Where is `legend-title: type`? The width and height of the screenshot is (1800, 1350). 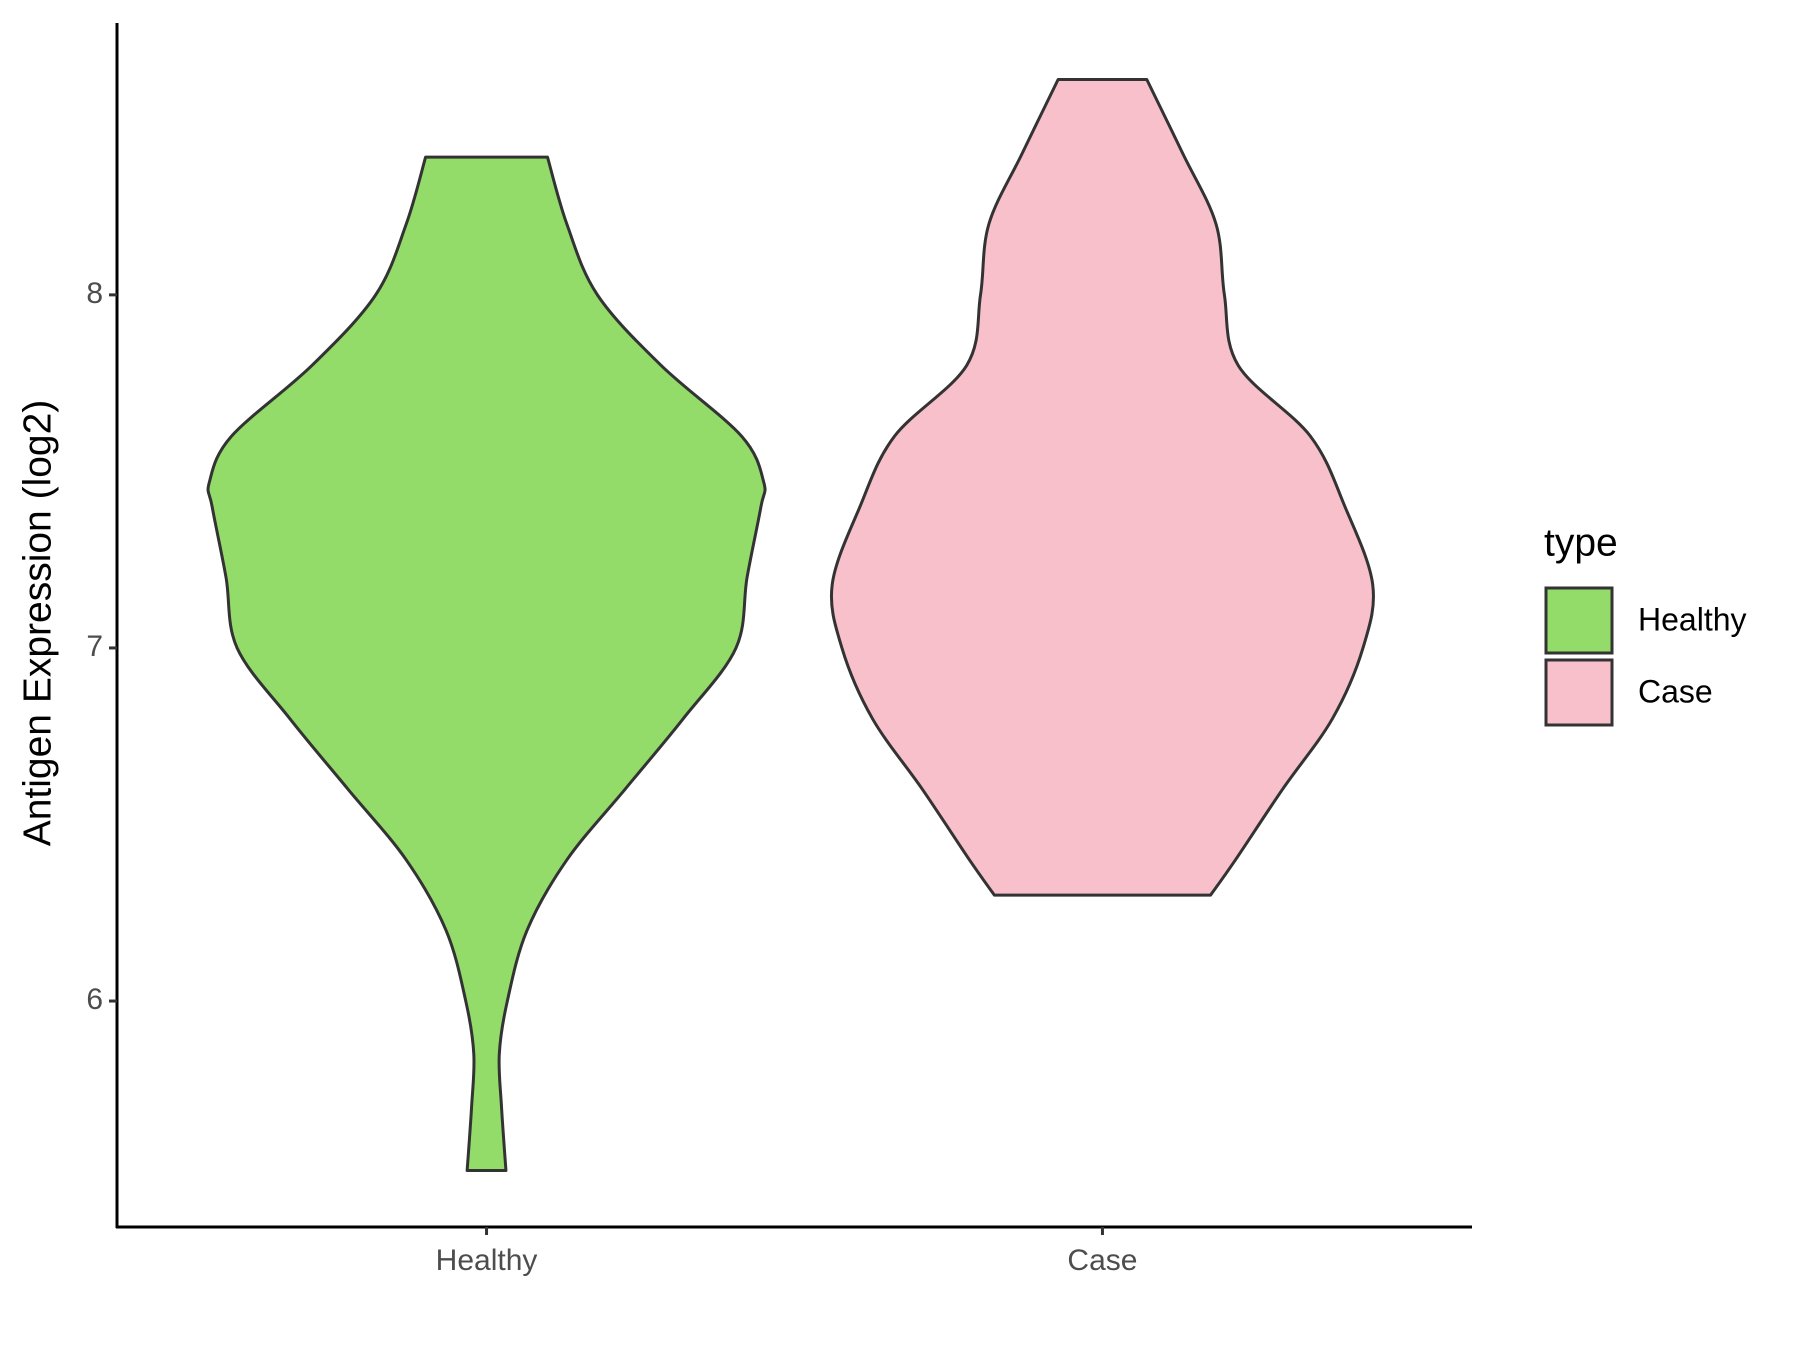
legend-title: type is located at coordinates (1581, 542).